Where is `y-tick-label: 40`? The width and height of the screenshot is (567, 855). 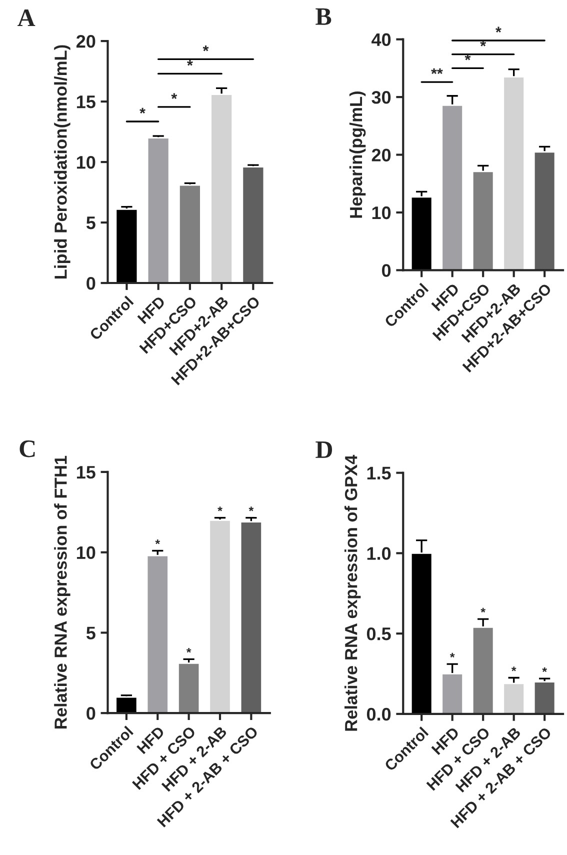 y-tick-label: 40 is located at coordinates (381, 39).